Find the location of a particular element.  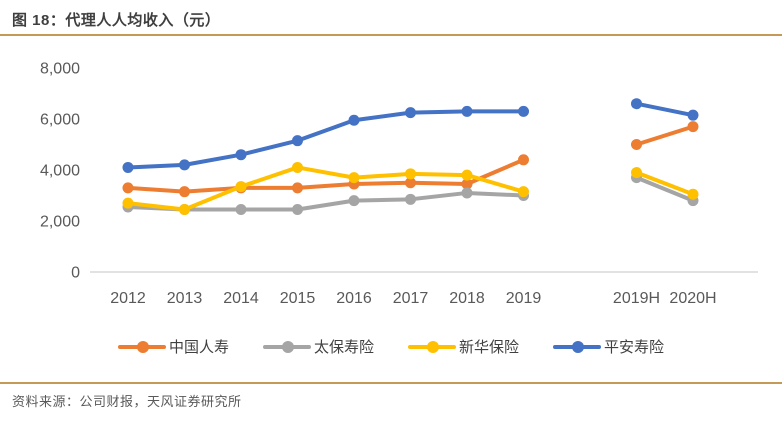

x-axis-tick-label: 2013 is located at coordinates (185, 298).